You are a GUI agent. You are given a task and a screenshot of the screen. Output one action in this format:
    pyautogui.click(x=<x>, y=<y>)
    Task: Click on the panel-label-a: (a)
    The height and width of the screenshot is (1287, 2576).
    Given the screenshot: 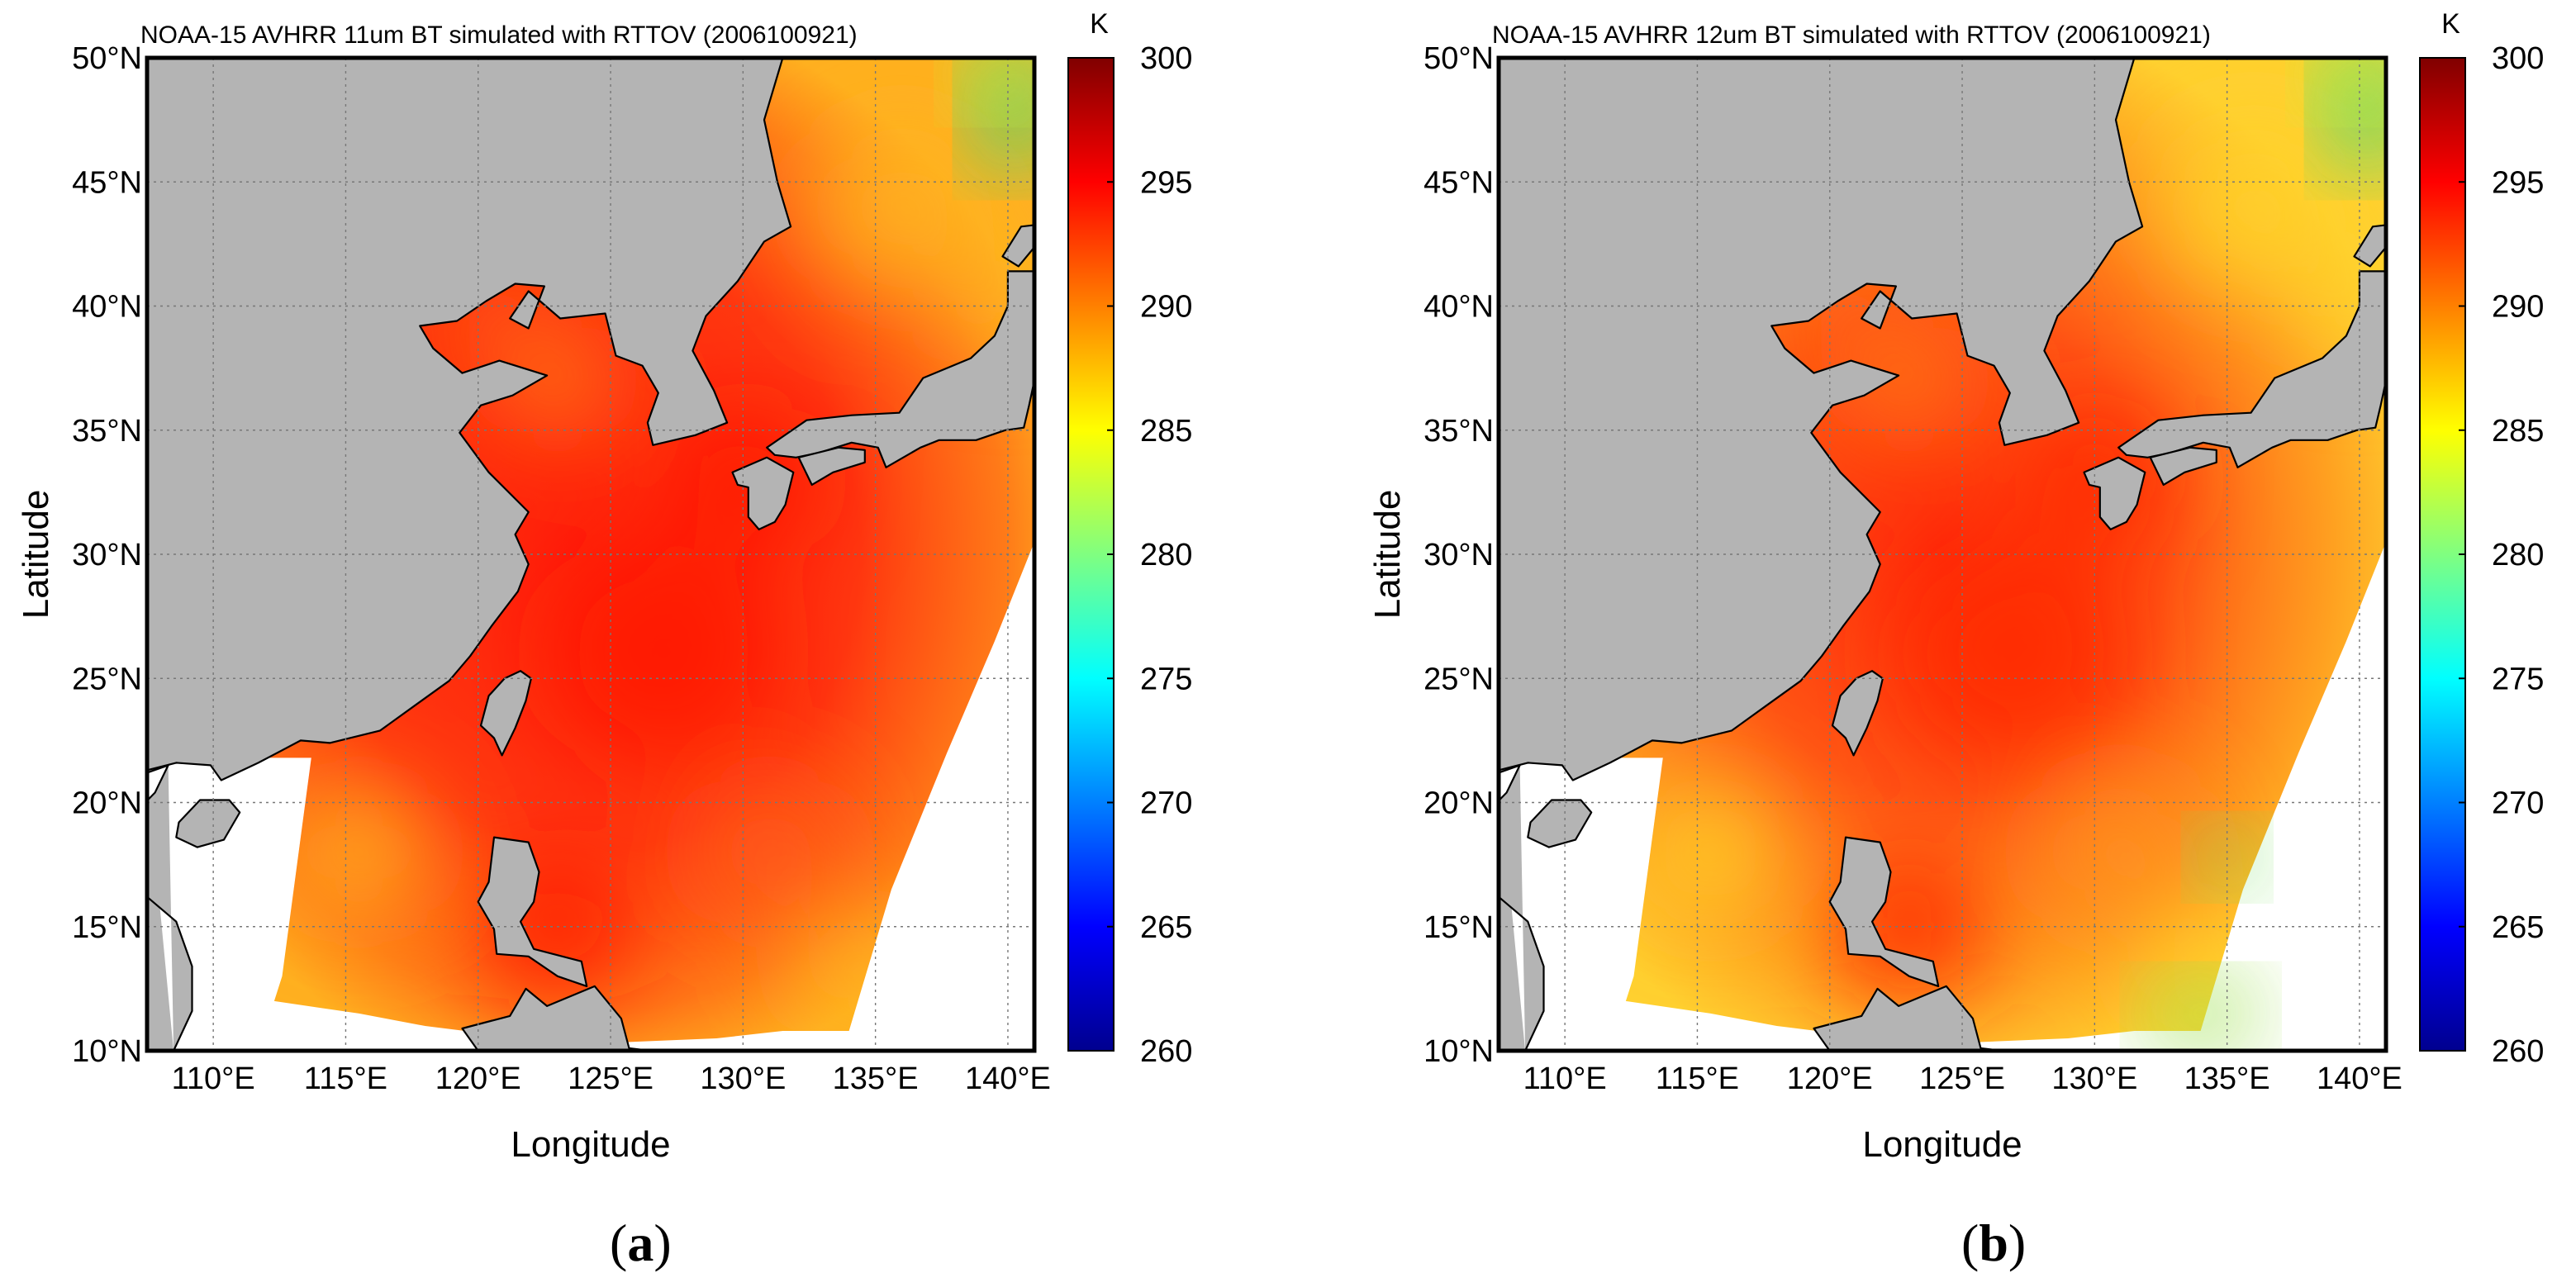 What is the action you would take?
    pyautogui.click(x=641, y=1242)
    